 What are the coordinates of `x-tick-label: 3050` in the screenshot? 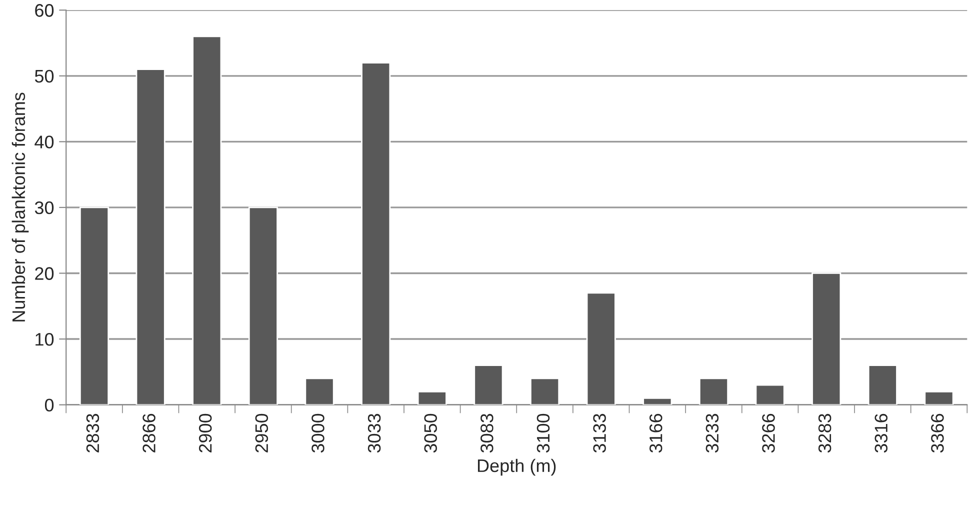 It's located at (430, 433).